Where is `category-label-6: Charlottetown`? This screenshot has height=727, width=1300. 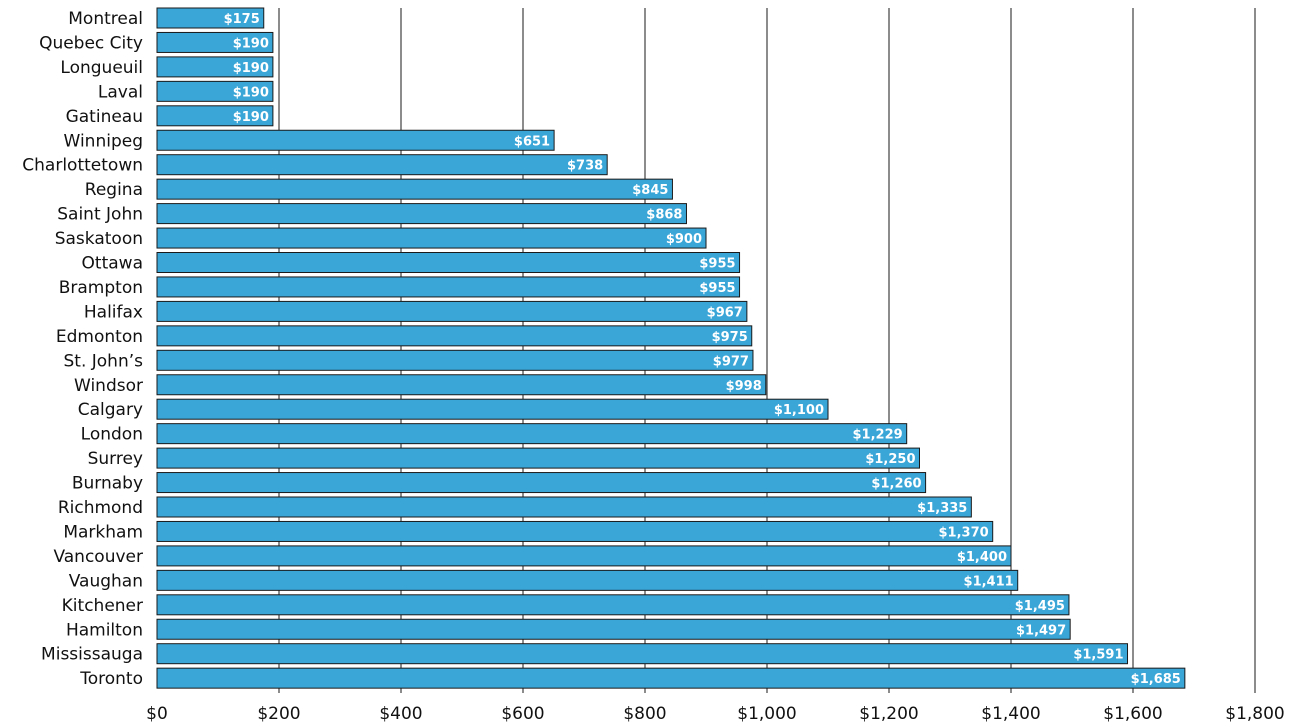 category-label-6: Charlottetown is located at coordinates (82, 166).